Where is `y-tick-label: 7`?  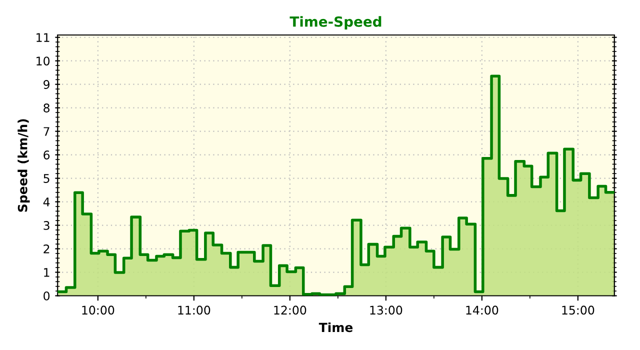
y-tick-label: 7 is located at coordinates (47, 131).